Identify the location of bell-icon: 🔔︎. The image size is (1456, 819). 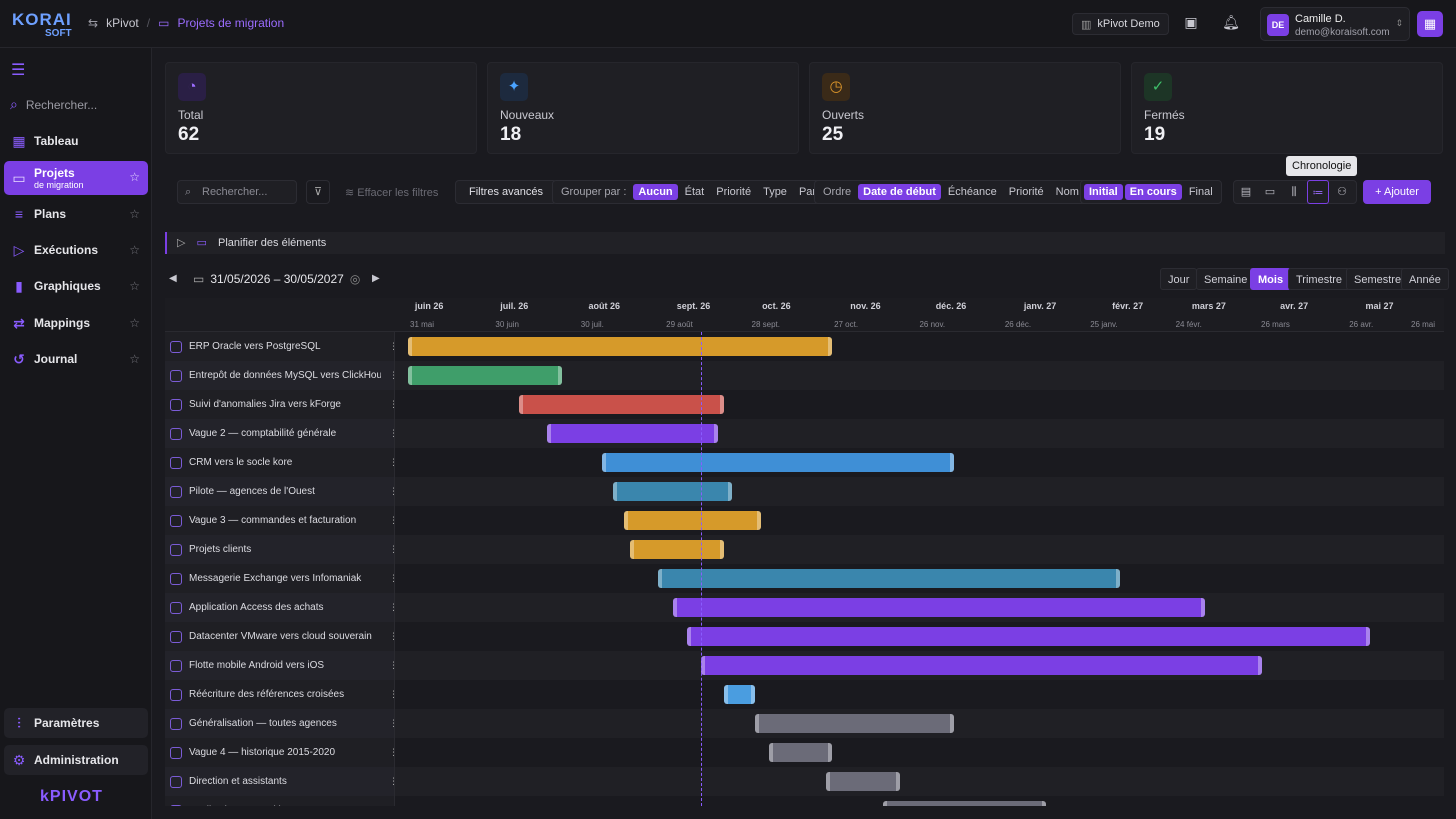
(1231, 22).